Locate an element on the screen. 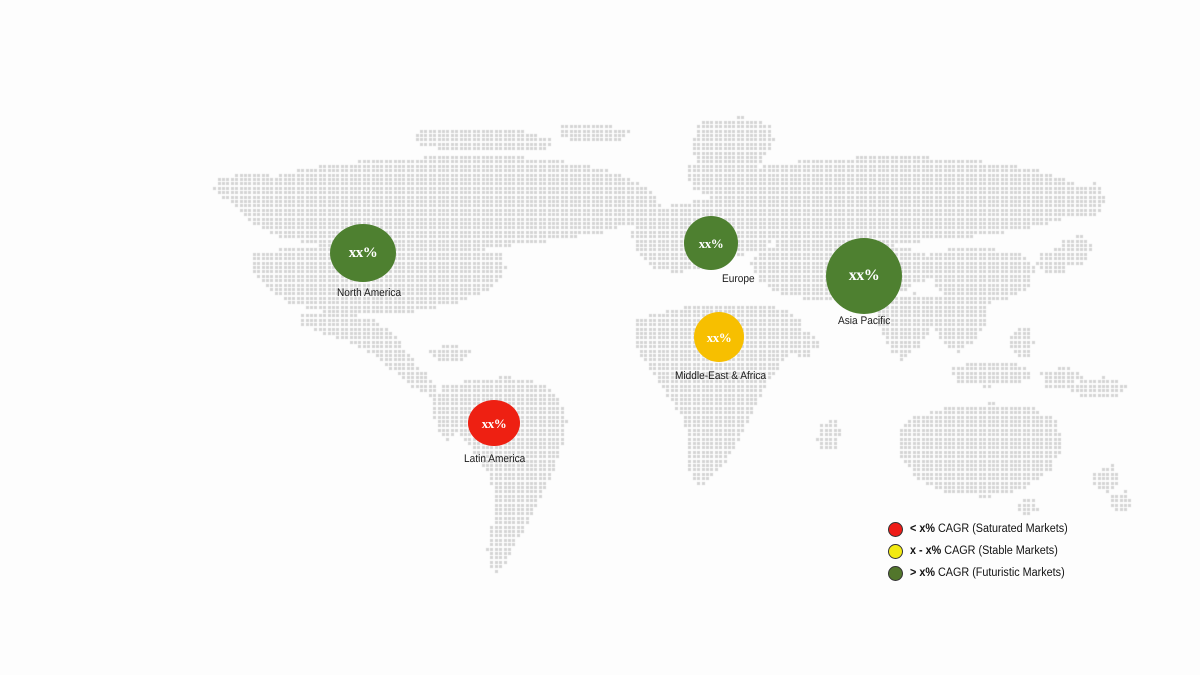 This screenshot has width=1200, height=675. region-bubble-europe: xx% is located at coordinates (711, 243).